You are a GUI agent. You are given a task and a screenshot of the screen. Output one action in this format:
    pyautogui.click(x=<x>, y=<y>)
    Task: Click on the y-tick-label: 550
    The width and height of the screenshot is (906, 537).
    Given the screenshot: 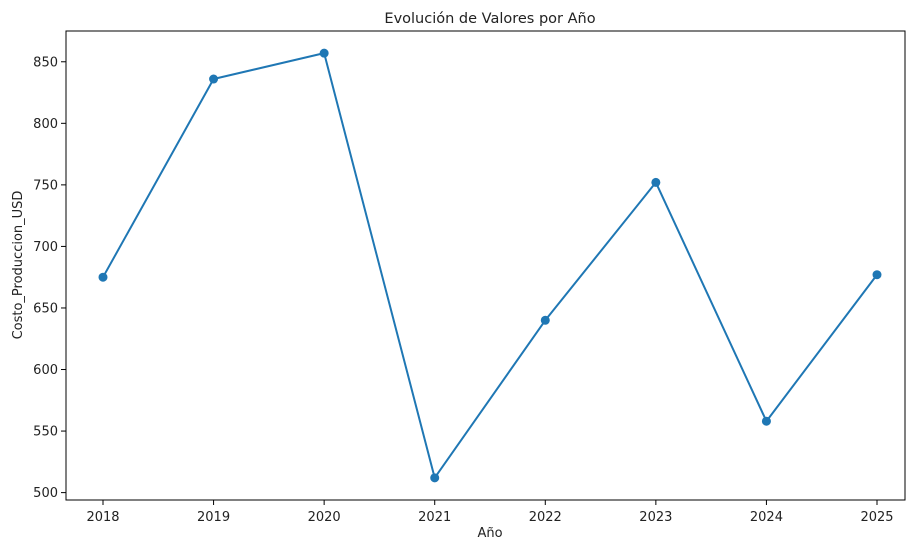 What is the action you would take?
    pyautogui.click(x=45, y=432)
    